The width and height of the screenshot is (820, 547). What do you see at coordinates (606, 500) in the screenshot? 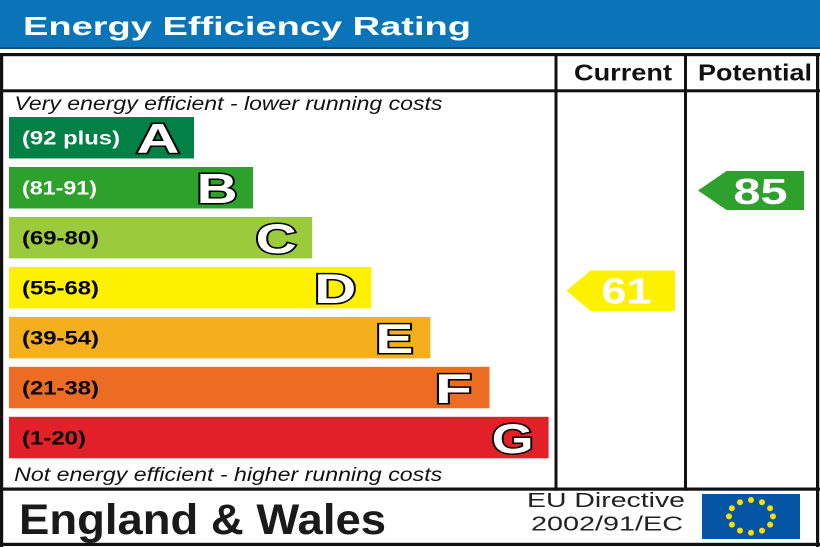
I see `svg-text: EU Directive` at bounding box center [606, 500].